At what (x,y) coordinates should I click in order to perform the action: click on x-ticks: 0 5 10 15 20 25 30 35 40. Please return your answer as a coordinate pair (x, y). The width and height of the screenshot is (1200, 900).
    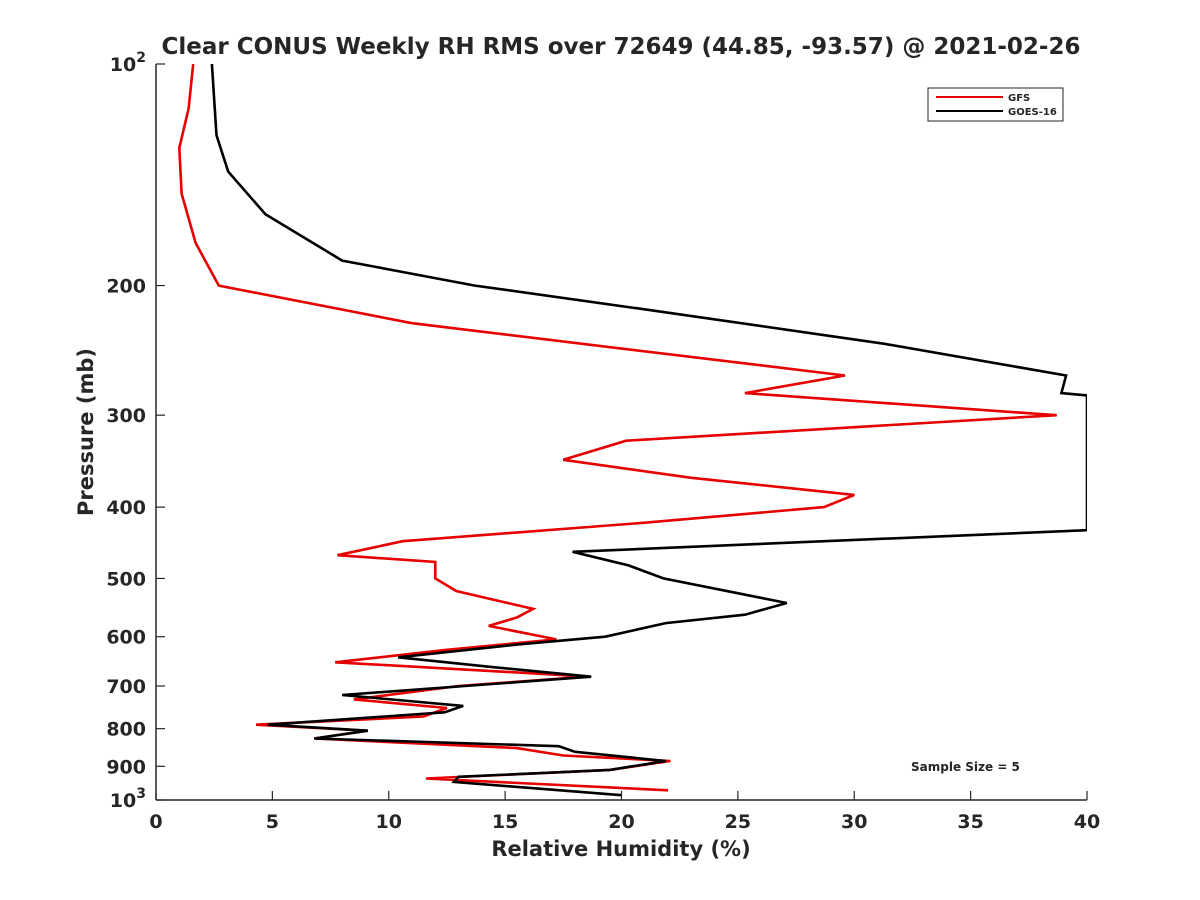
    Looking at the image, I should click on (624, 812).